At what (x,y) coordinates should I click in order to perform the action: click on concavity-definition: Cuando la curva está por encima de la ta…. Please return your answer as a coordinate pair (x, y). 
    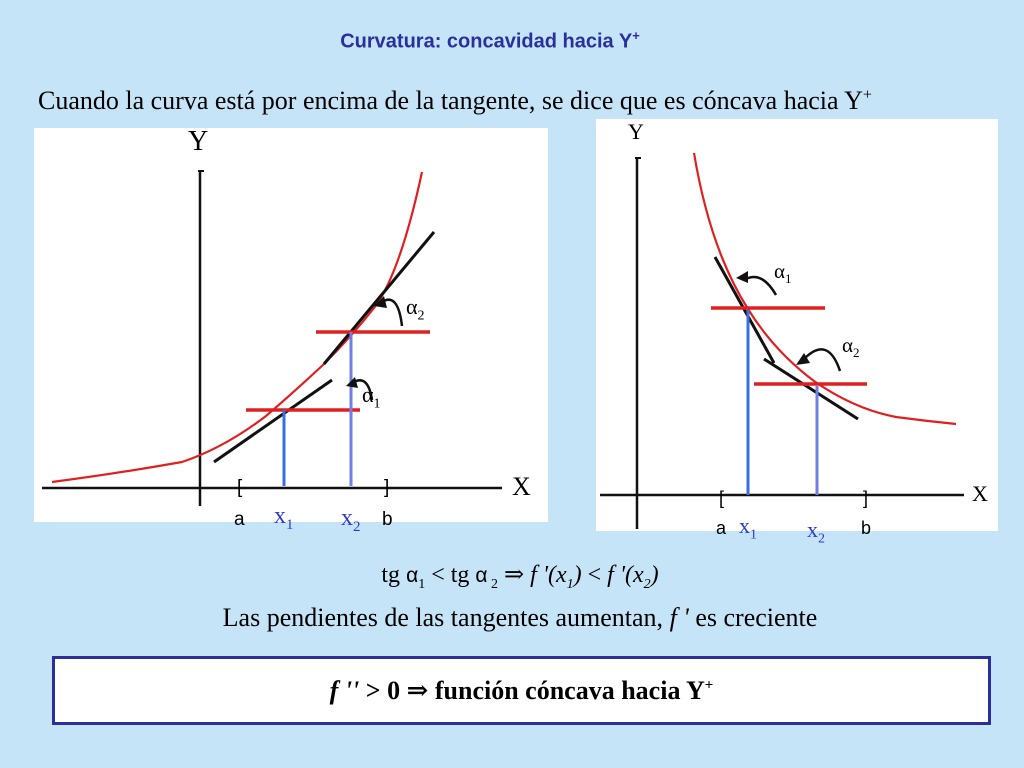
    Looking at the image, I should click on (455, 100).